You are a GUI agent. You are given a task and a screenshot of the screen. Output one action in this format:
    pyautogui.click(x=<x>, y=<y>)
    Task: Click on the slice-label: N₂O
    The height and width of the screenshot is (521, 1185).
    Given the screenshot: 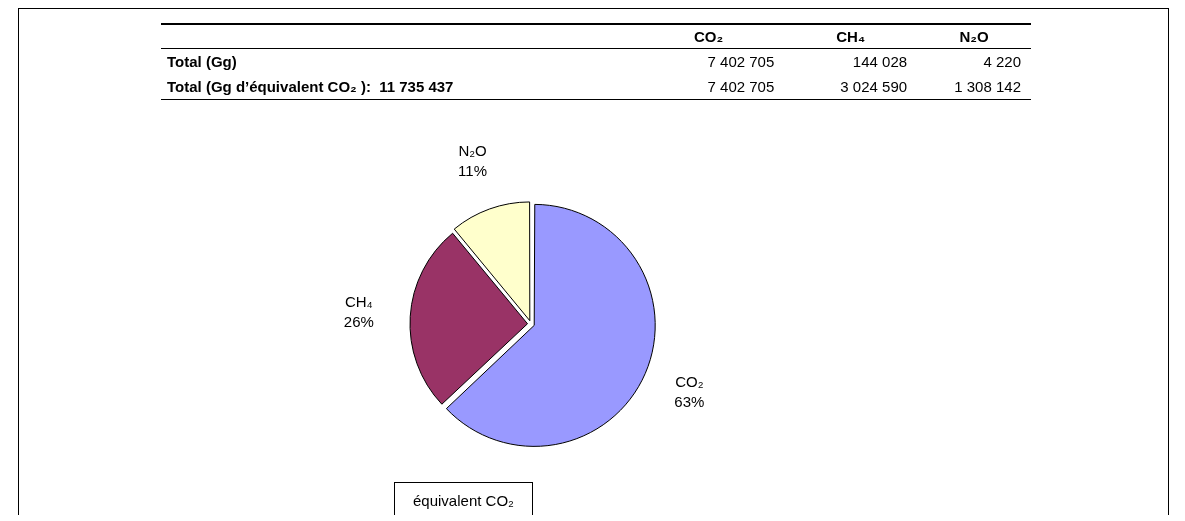 What is the action you would take?
    pyautogui.click(x=472, y=150)
    